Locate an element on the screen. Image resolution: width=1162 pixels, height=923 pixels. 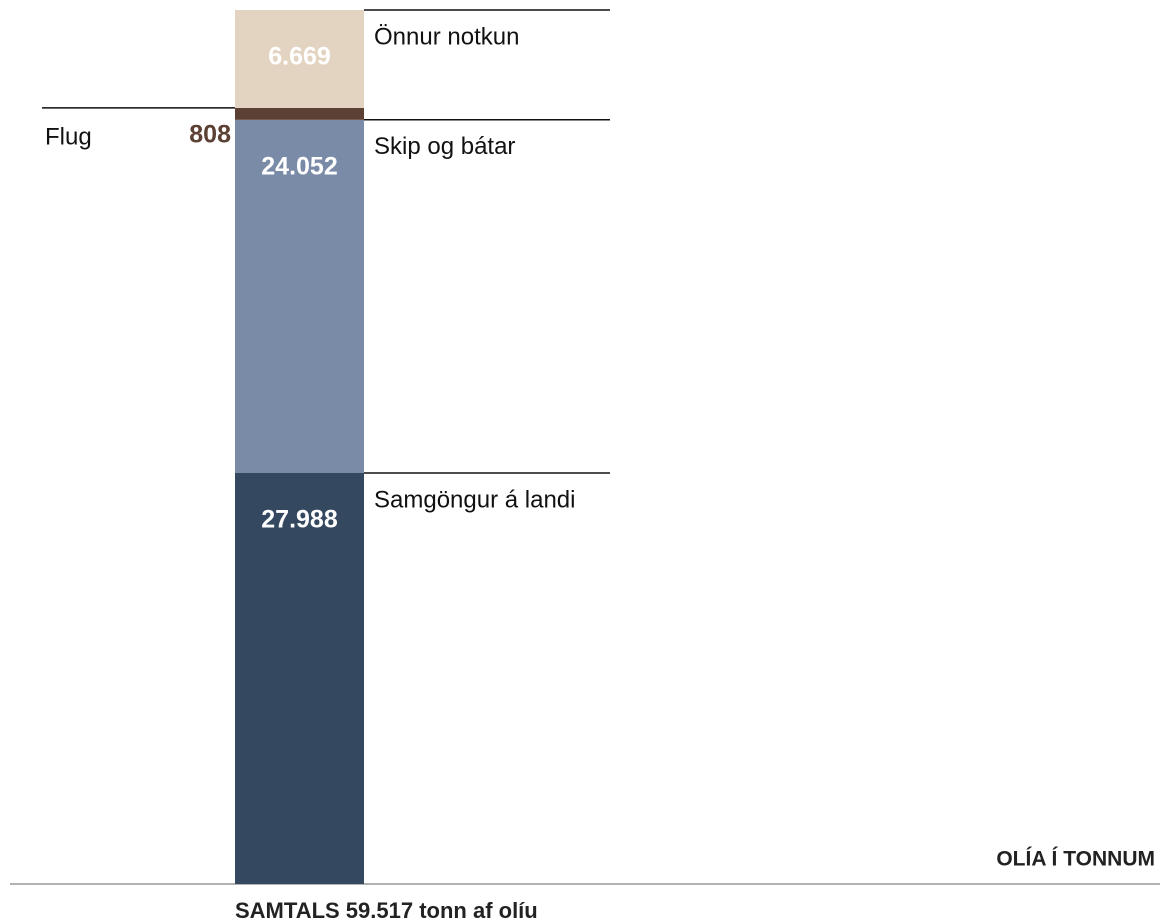
value-label: 6.669 is located at coordinates (299, 57).